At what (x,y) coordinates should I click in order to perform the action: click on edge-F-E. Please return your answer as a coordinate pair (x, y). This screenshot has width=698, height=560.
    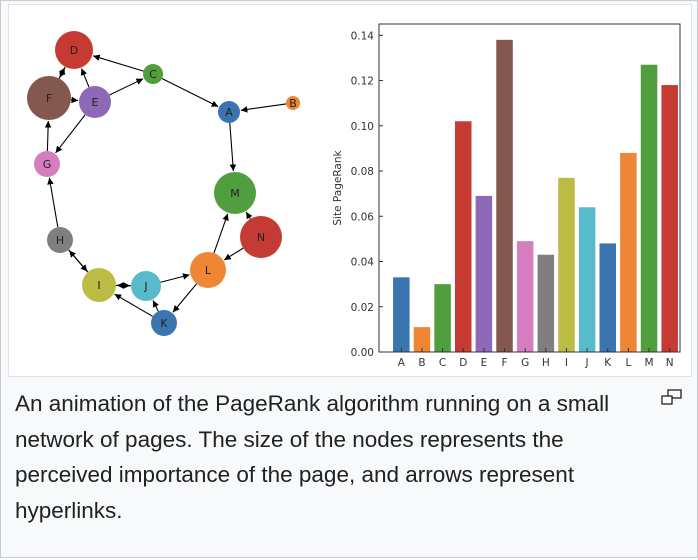
    Looking at the image, I should click on (74, 100).